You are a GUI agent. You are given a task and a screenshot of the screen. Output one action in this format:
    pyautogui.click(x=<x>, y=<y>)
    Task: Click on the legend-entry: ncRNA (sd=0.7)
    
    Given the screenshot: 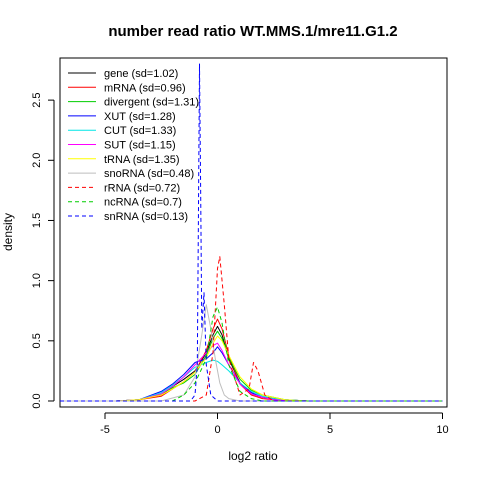 What is the action you would take?
    pyautogui.click(x=143, y=203)
    